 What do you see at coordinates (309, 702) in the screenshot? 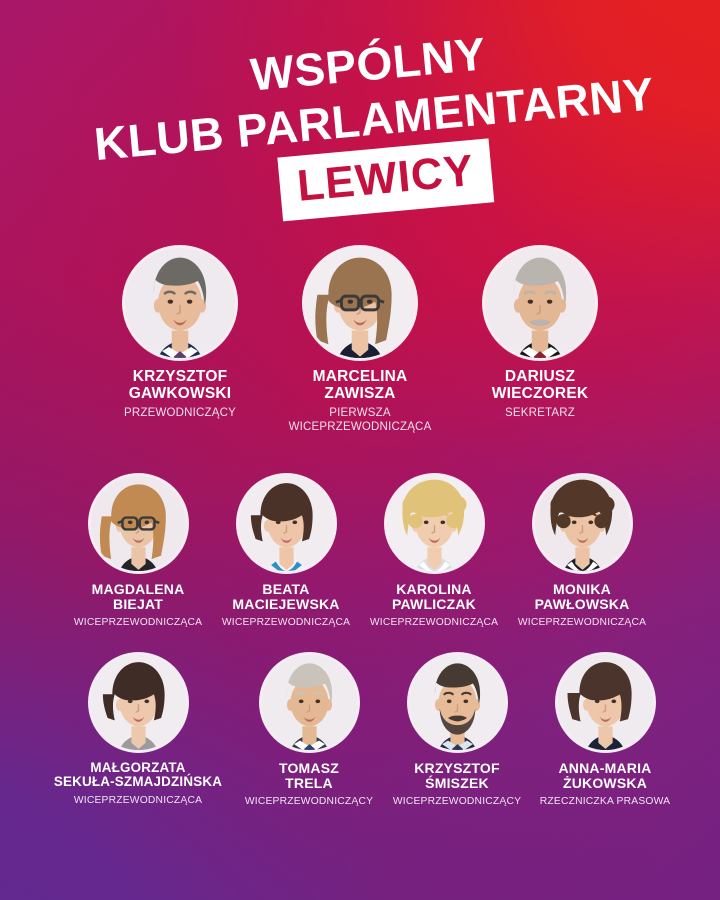
I see `portrait-tomasz-trela` at bounding box center [309, 702].